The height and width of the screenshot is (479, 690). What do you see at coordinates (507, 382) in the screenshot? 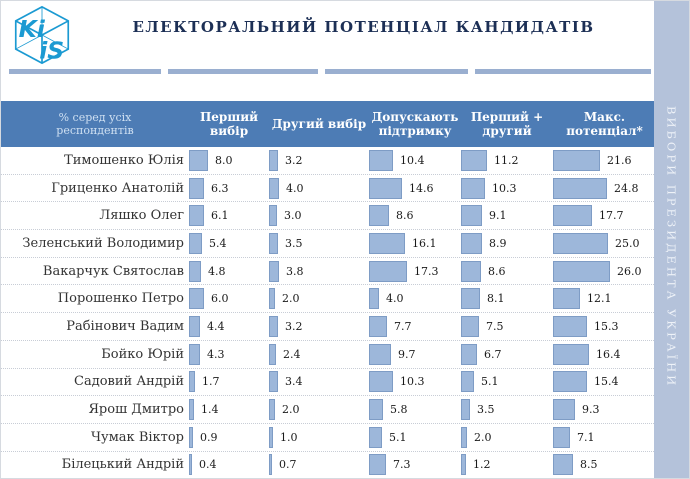
I see `value-cell-first-plus-second: 5.1` at bounding box center [507, 382].